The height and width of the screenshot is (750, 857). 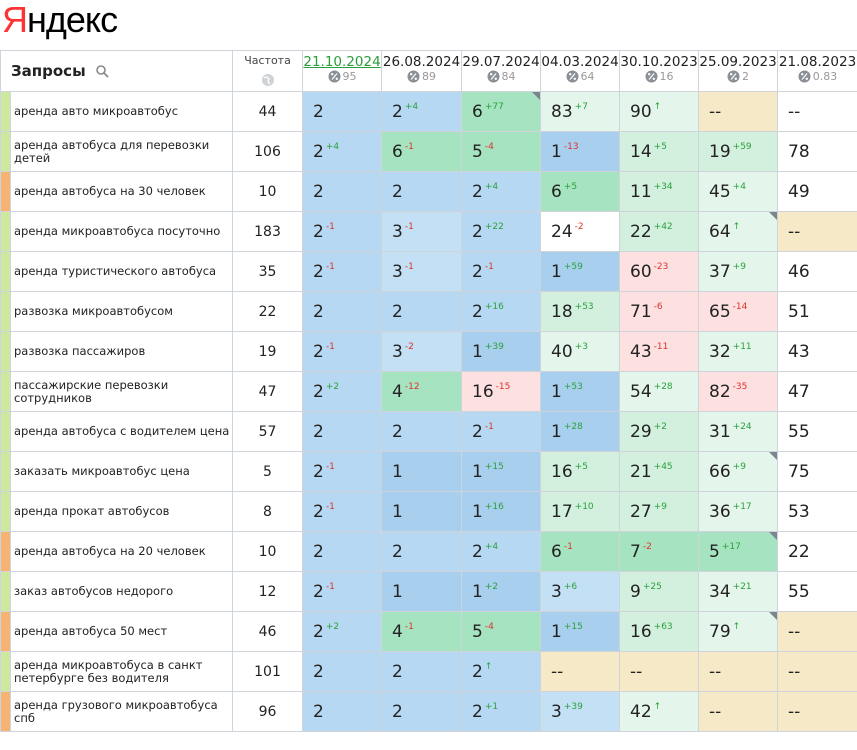 I want to click on query-cell: аренда грузового микроавтобуса спб, so click(x=121, y=711).